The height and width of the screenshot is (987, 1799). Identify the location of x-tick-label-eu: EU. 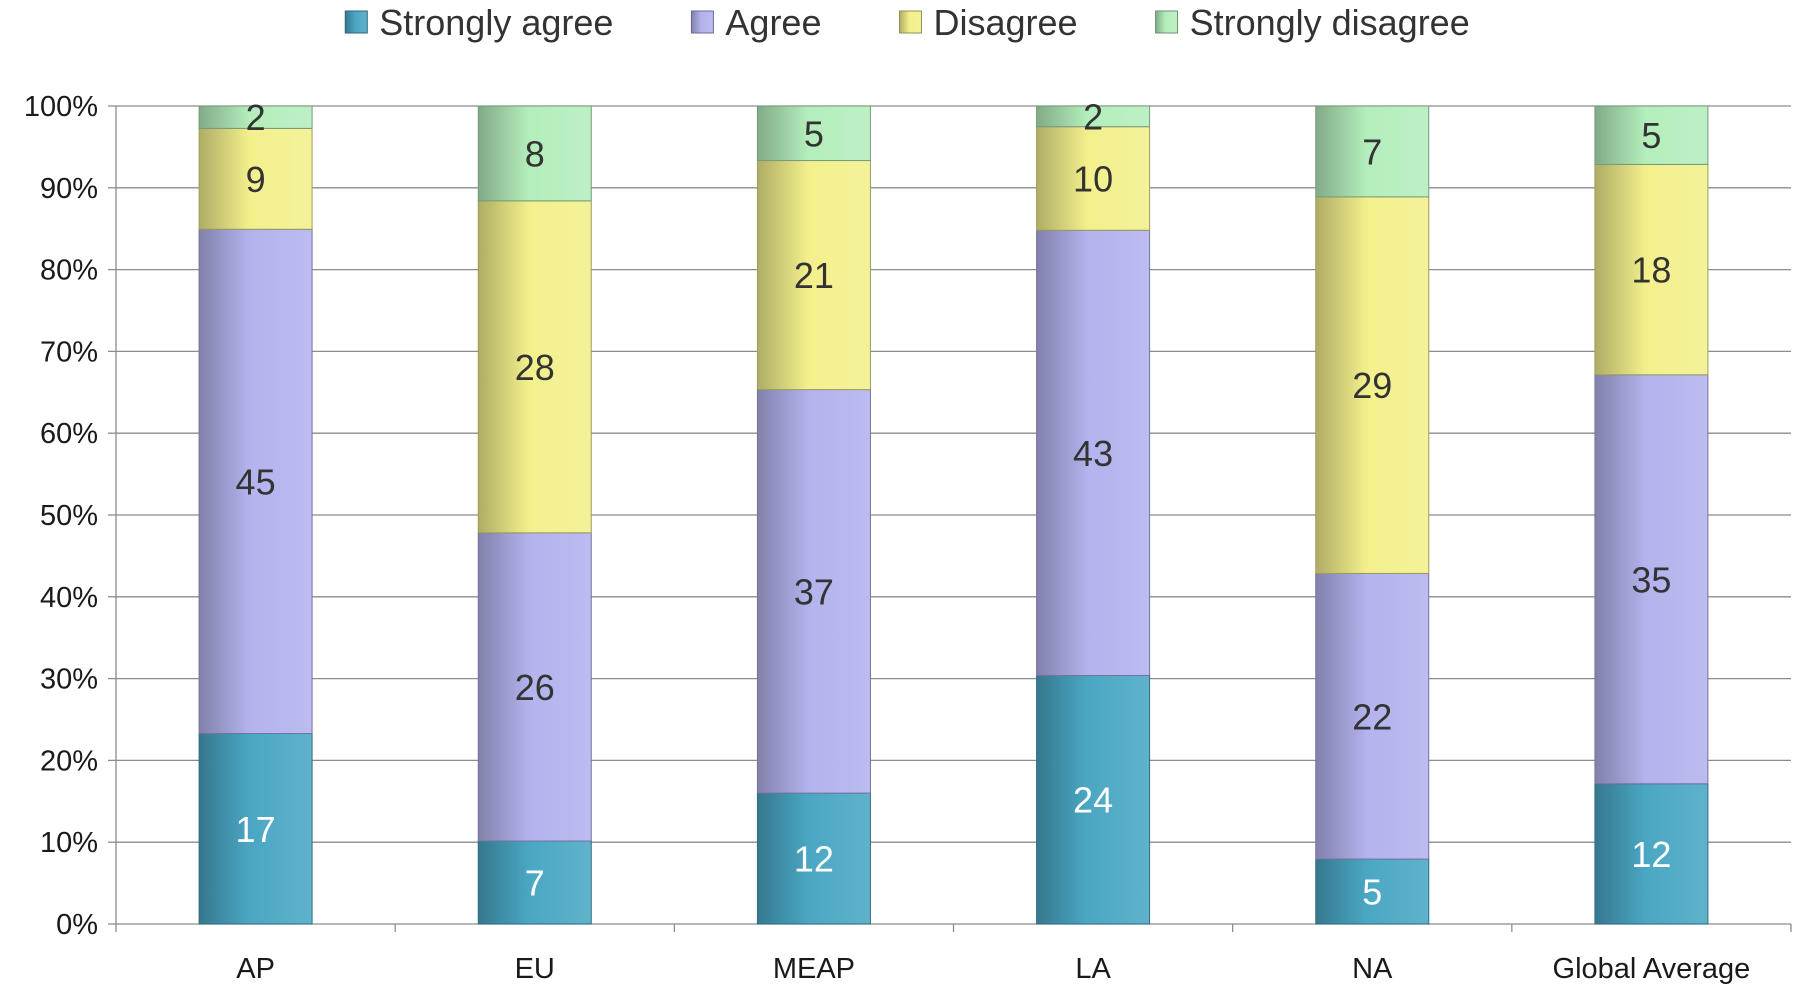
(535, 969).